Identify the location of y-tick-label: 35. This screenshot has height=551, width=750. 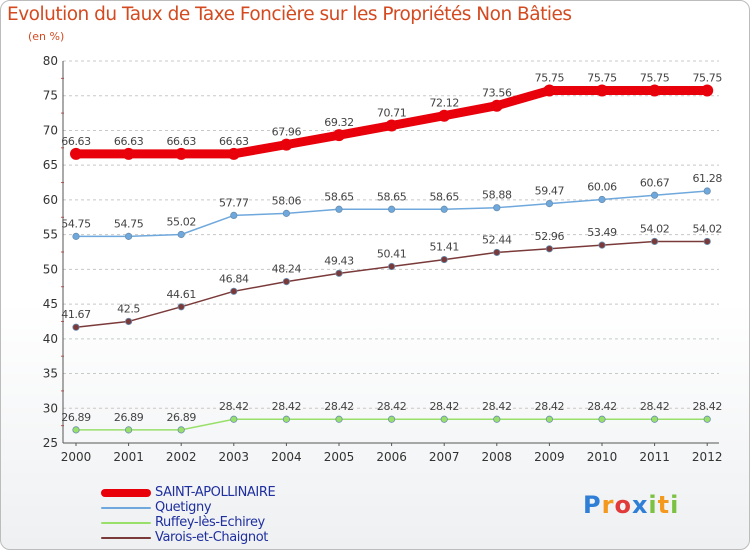
(50, 374).